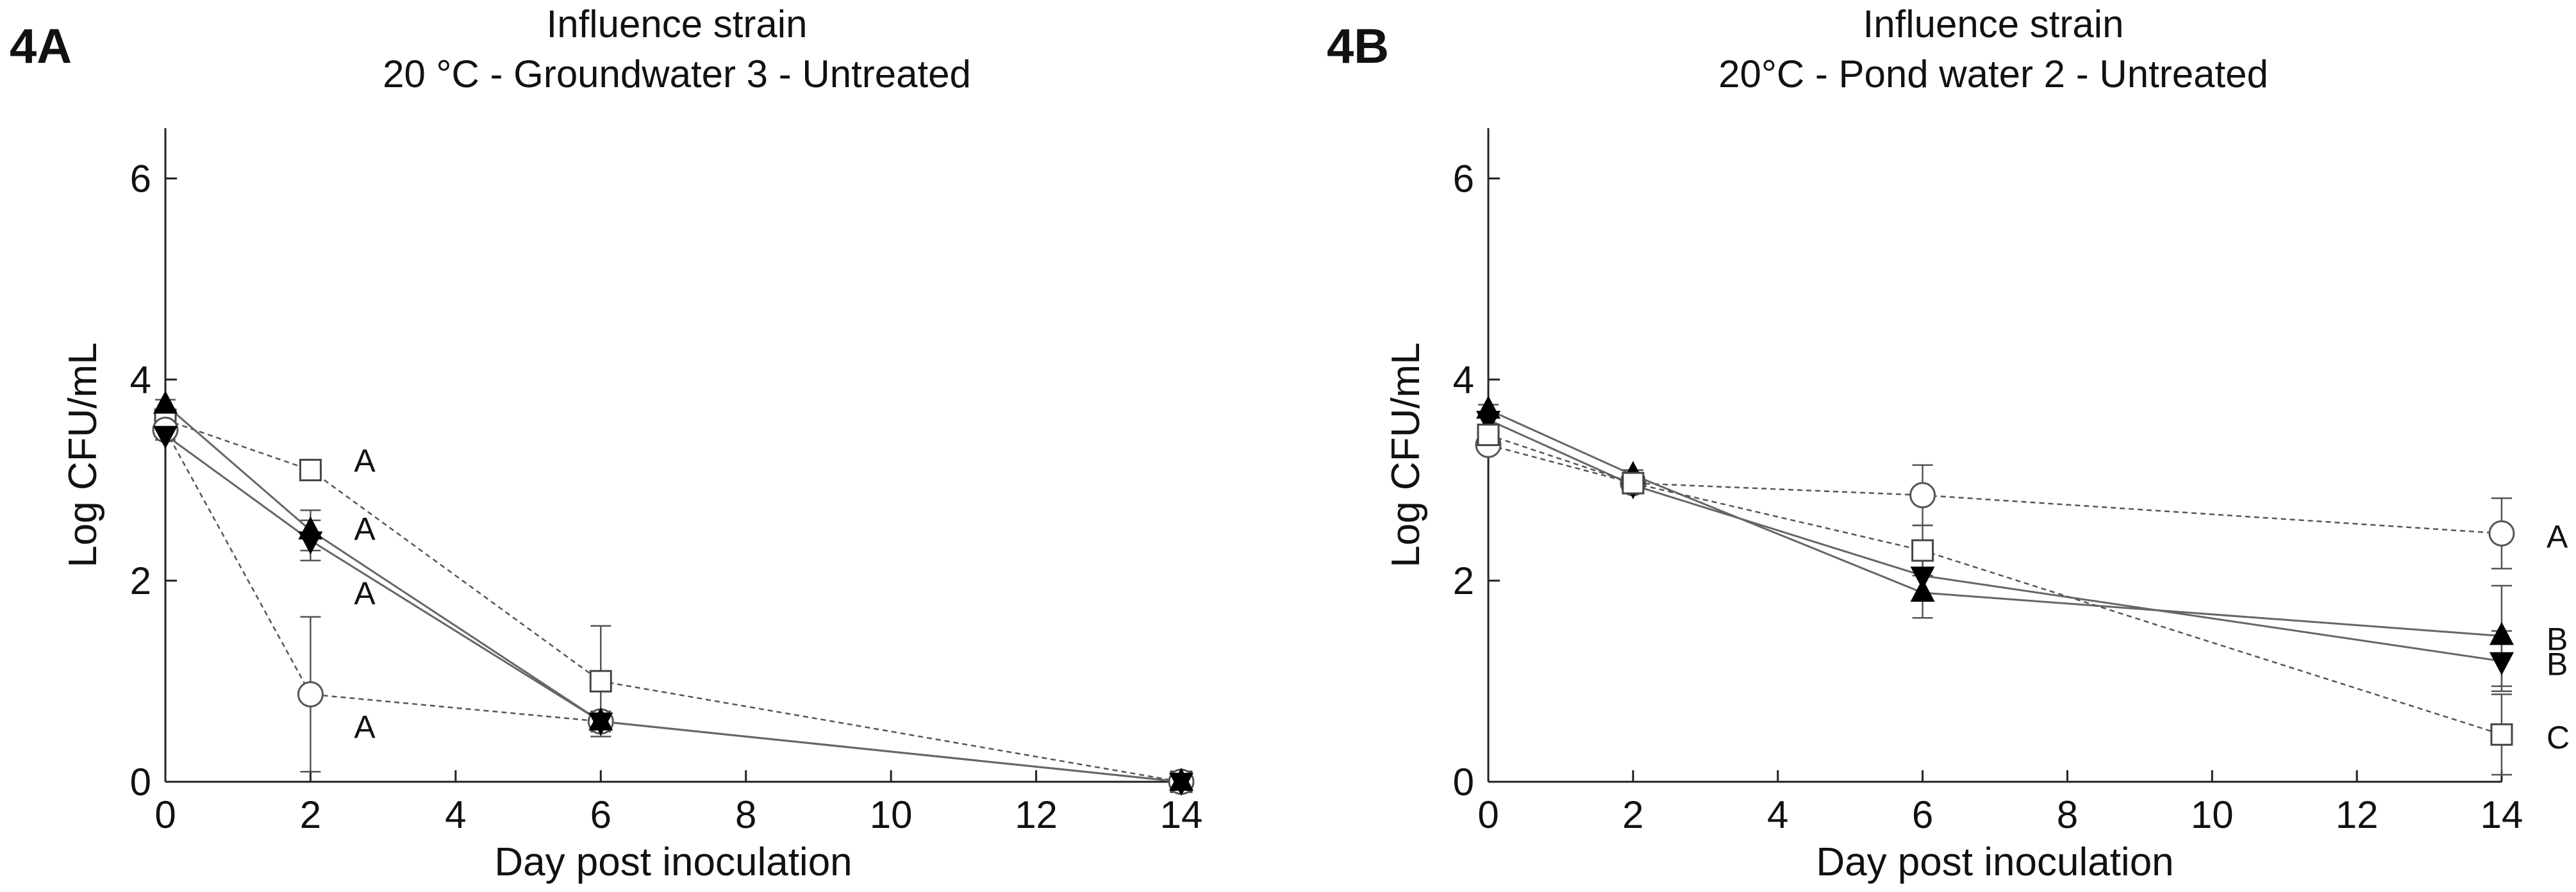 The width and height of the screenshot is (2576, 892). What do you see at coordinates (41, 47) in the screenshot?
I see `panel-label: 4A` at bounding box center [41, 47].